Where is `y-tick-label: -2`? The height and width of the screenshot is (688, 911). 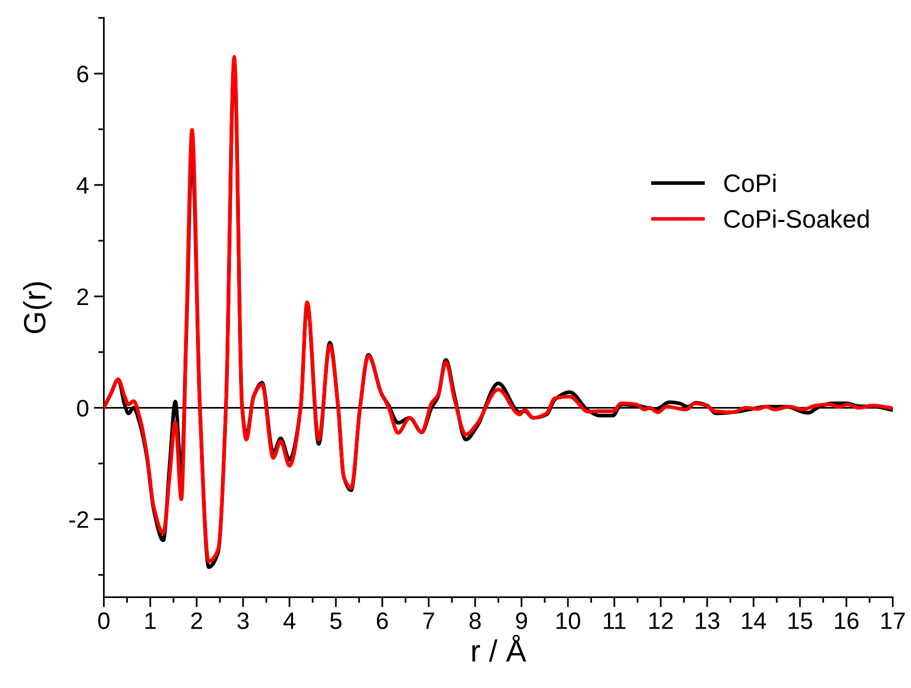 y-tick-label: -2 is located at coordinates (78, 519).